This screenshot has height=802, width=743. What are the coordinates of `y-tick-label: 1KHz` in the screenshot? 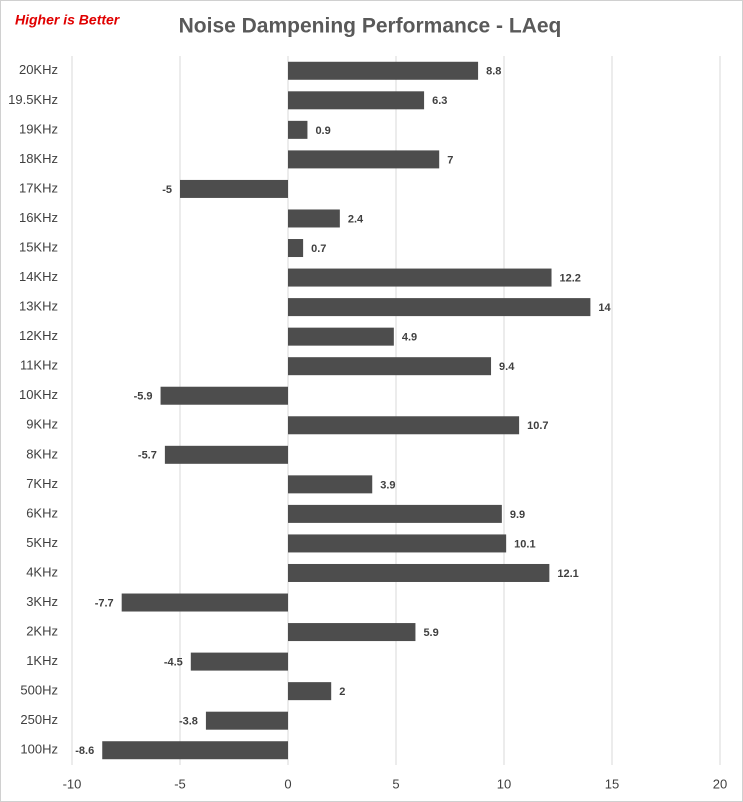 It's located at (42, 660).